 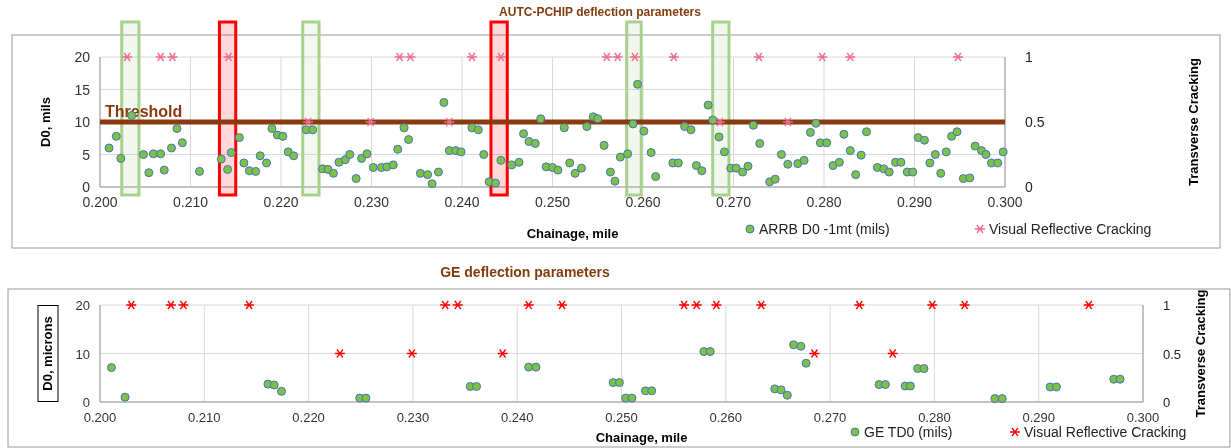 What do you see at coordinates (47, 353) in the screenshot?
I see `y-axis-title: D0, microns` at bounding box center [47, 353].